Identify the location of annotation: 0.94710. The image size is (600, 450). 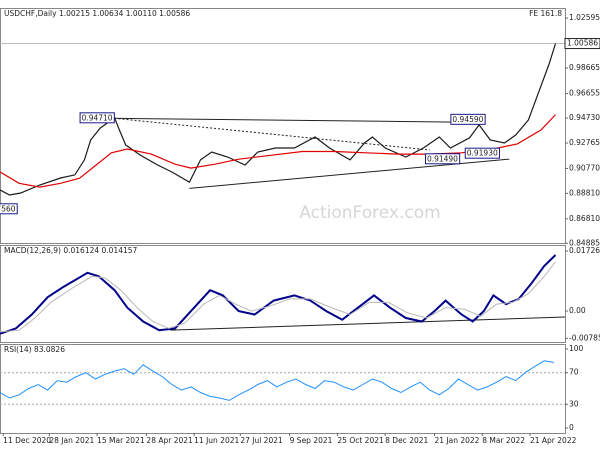
(97, 117).